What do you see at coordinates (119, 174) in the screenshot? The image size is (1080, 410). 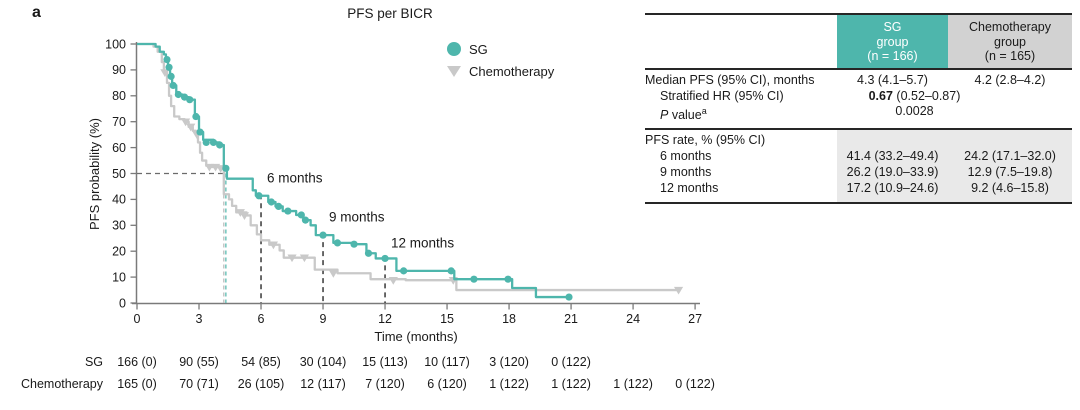 I see `y-tick-label: 50` at bounding box center [119, 174].